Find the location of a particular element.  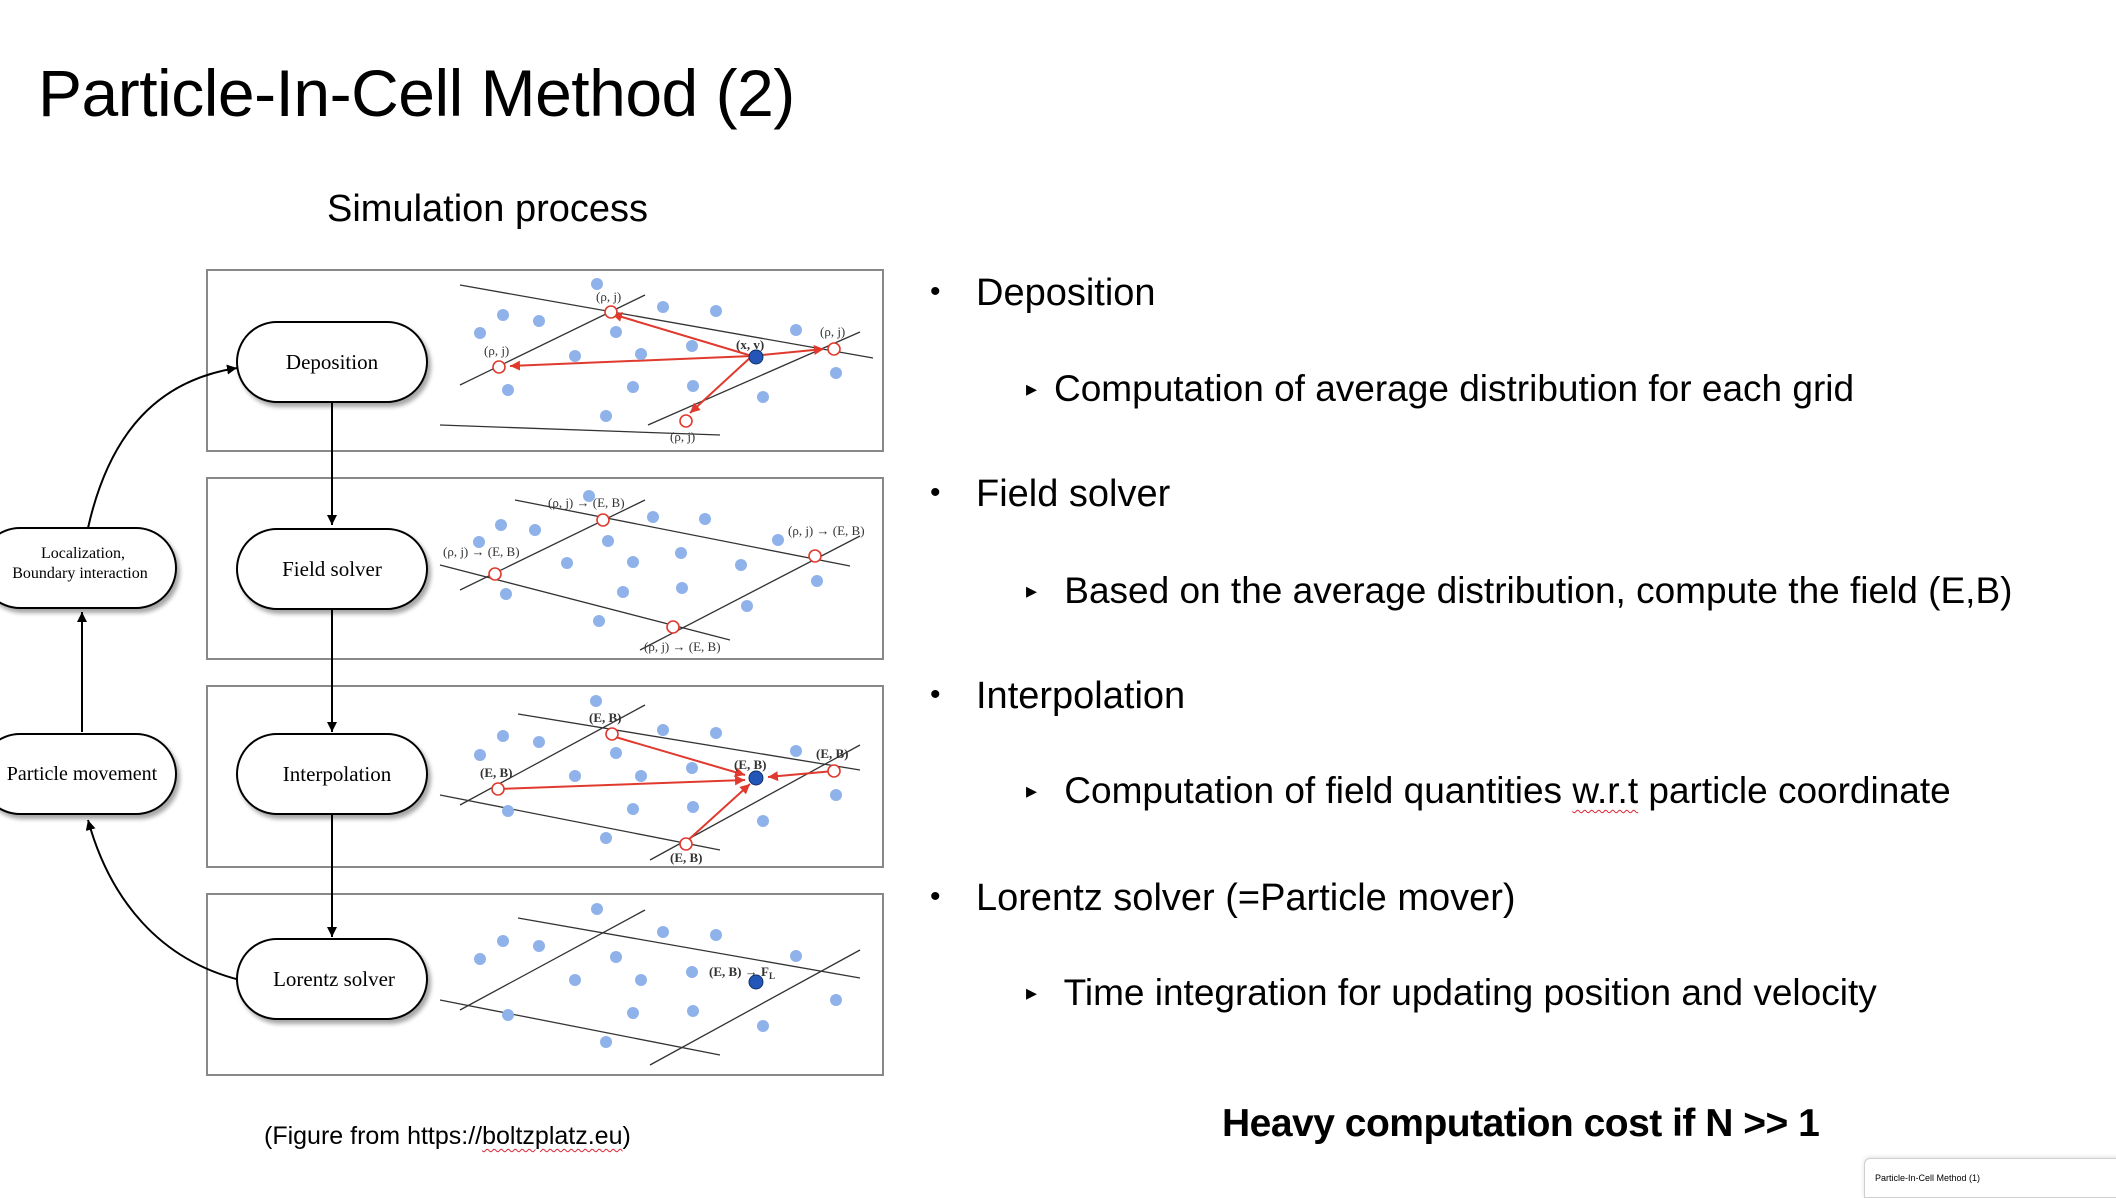

node-lorentz-label: Lorentz solver is located at coordinates (334, 979).